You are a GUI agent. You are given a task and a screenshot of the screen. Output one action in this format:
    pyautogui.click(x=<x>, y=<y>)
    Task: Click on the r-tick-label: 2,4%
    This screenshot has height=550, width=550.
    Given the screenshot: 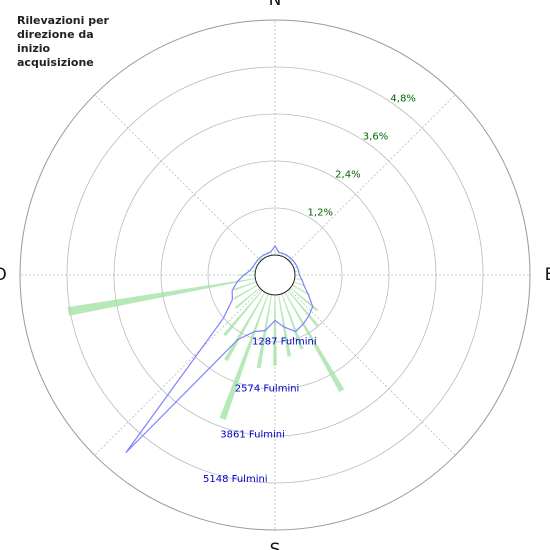 What is the action you would take?
    pyautogui.click(x=347, y=175)
    